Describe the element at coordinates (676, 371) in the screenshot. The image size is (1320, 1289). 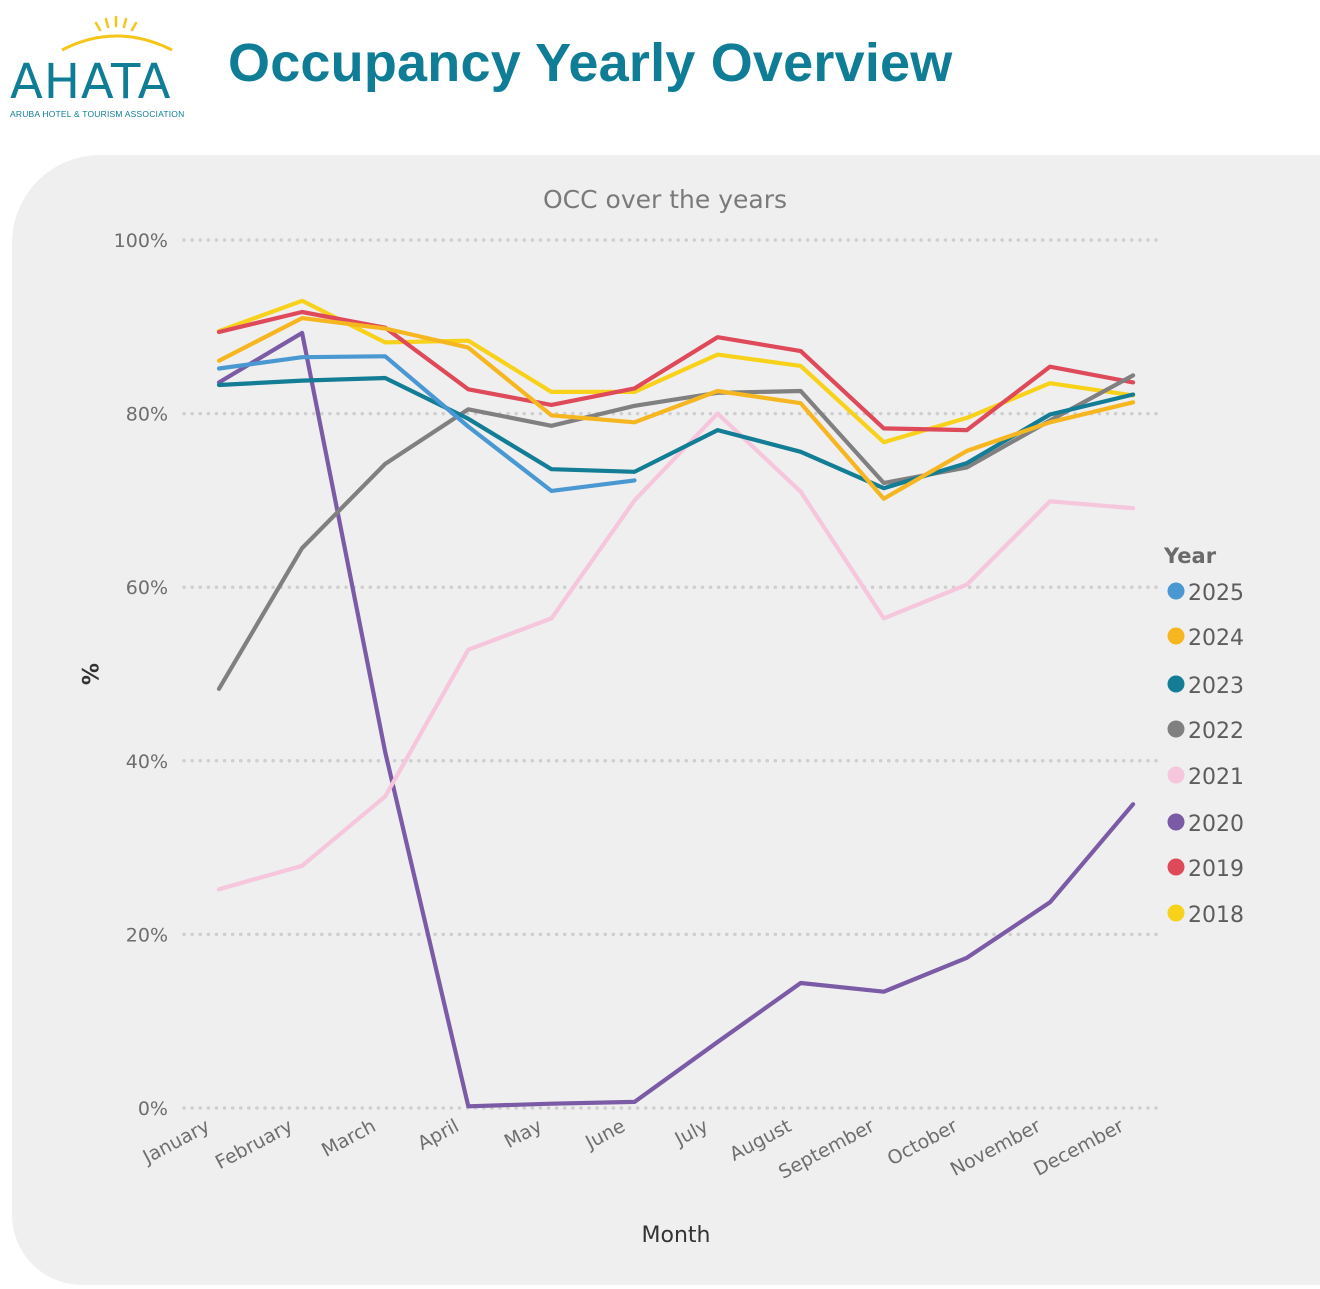
I see `series-line-2018` at that location.